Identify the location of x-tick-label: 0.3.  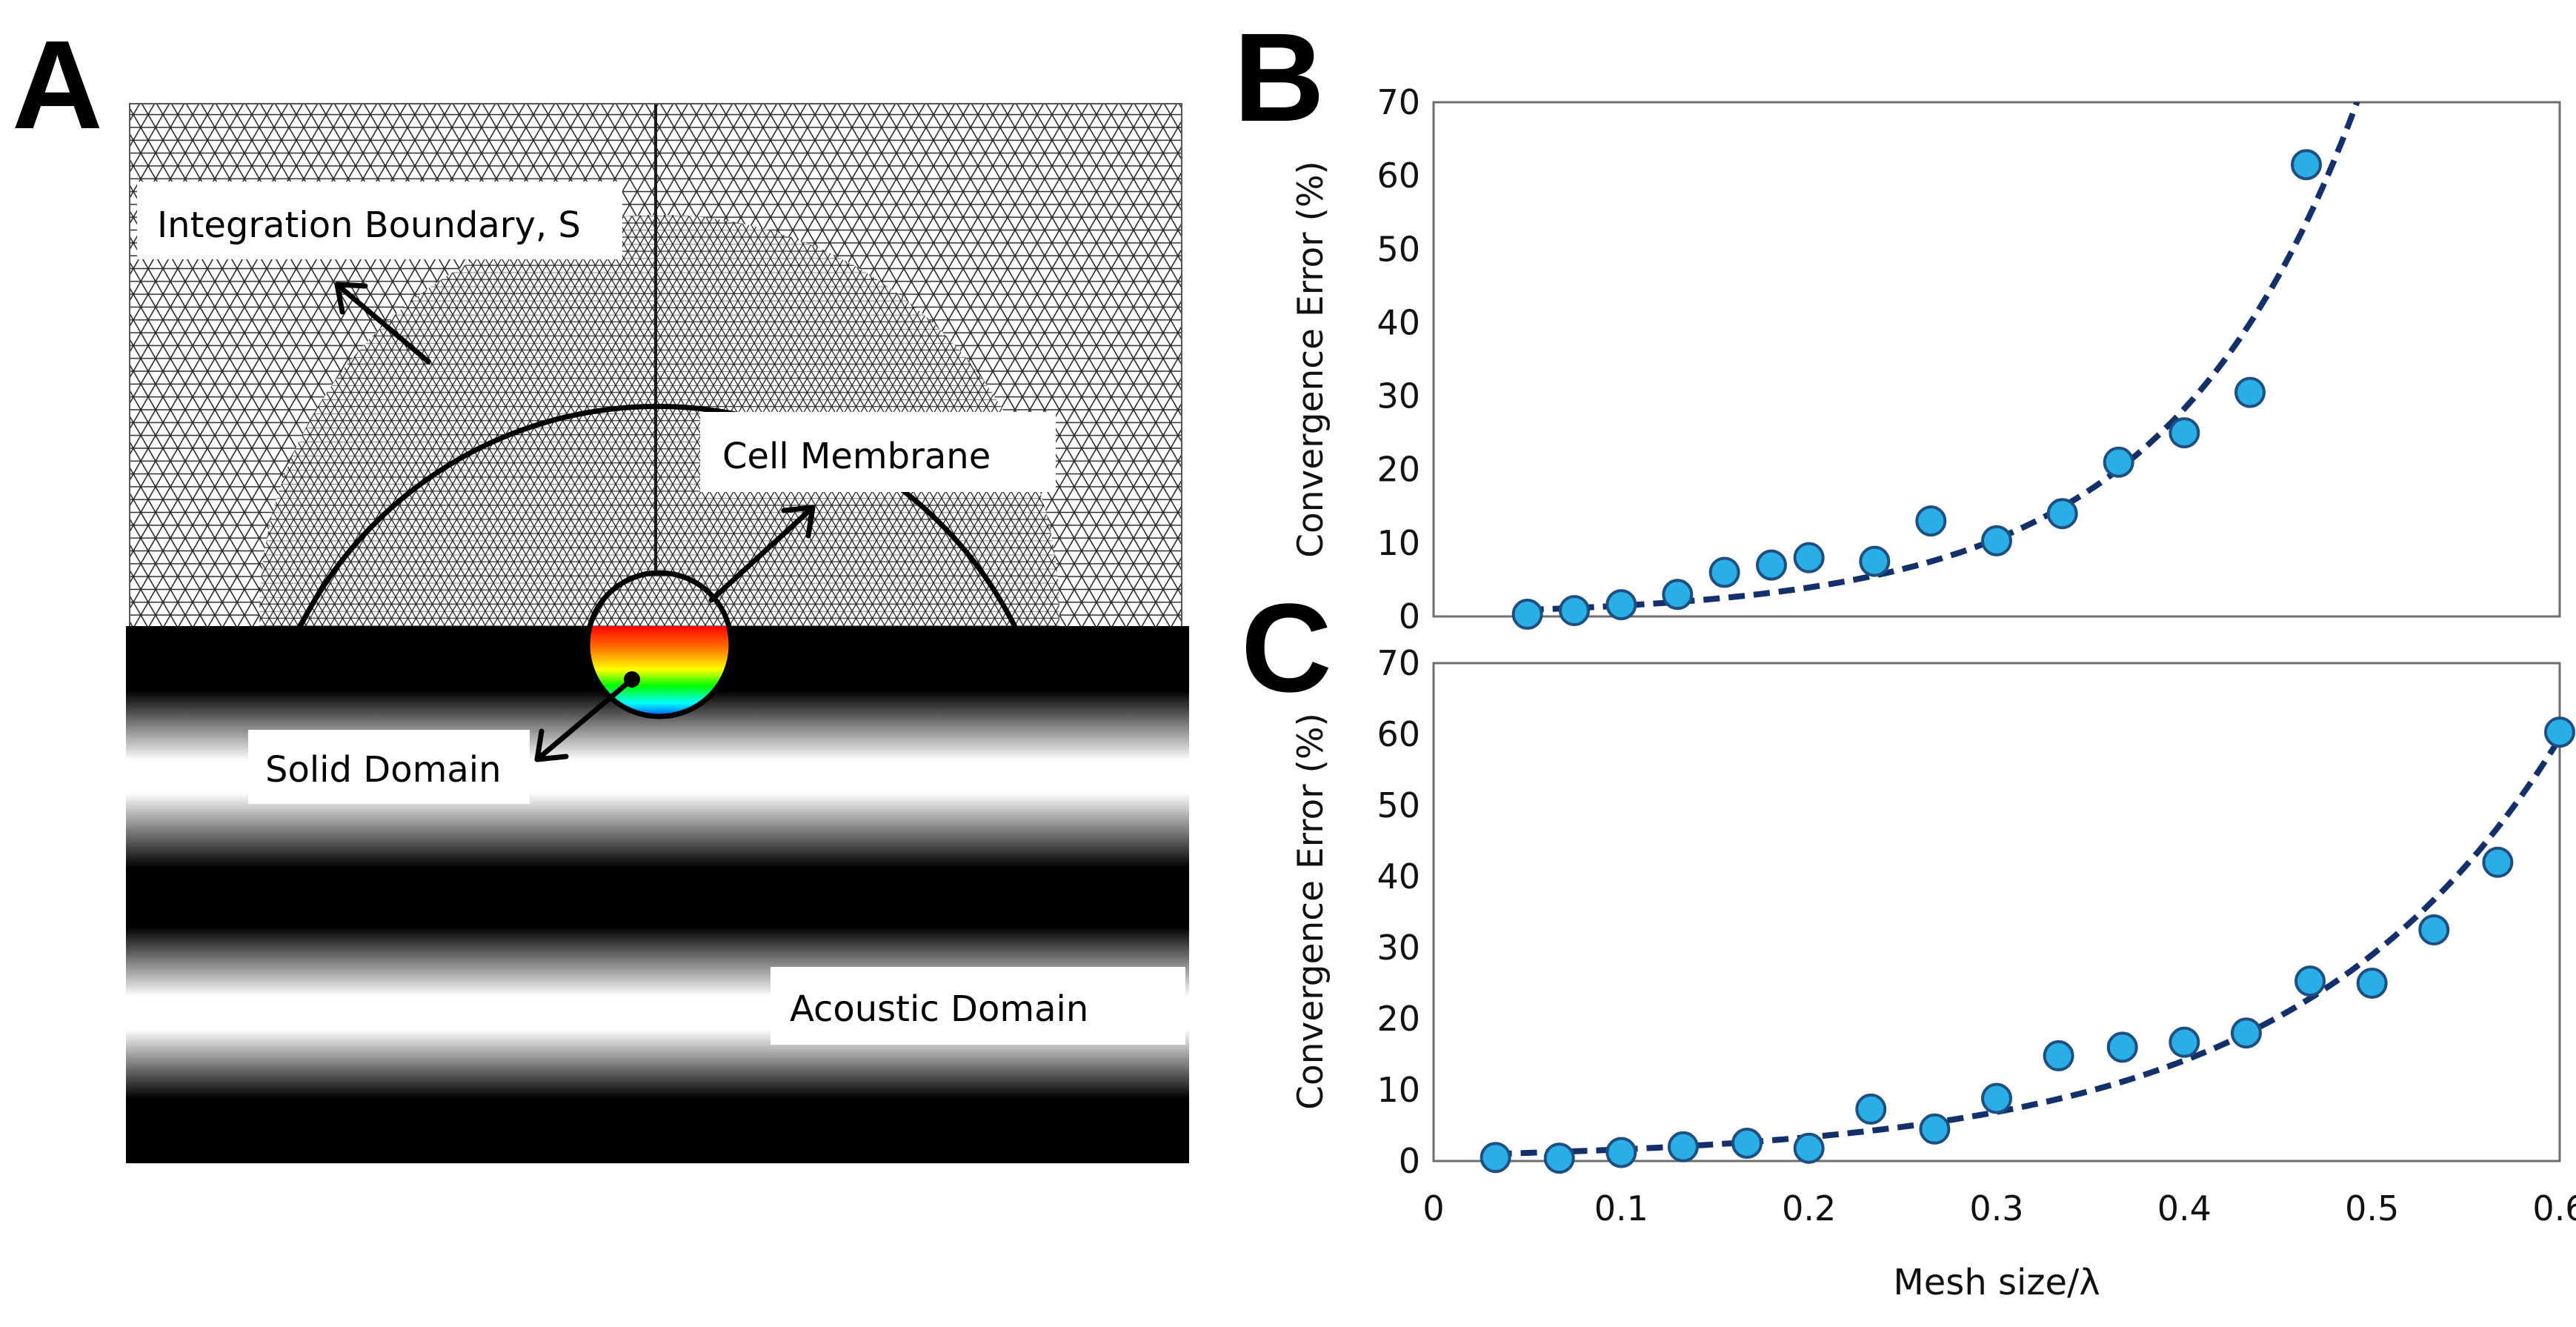
(1996, 1208).